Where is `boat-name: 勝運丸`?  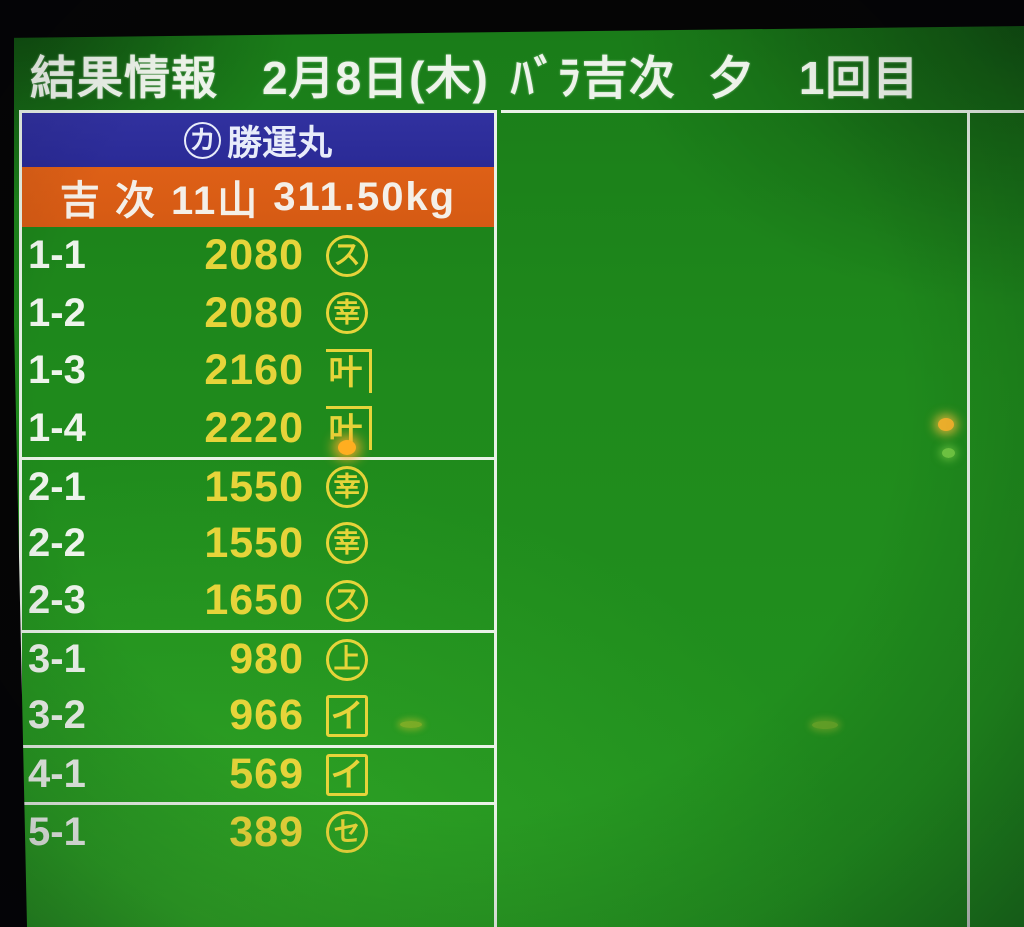
boat-name: 勝運丸 is located at coordinates (279, 143).